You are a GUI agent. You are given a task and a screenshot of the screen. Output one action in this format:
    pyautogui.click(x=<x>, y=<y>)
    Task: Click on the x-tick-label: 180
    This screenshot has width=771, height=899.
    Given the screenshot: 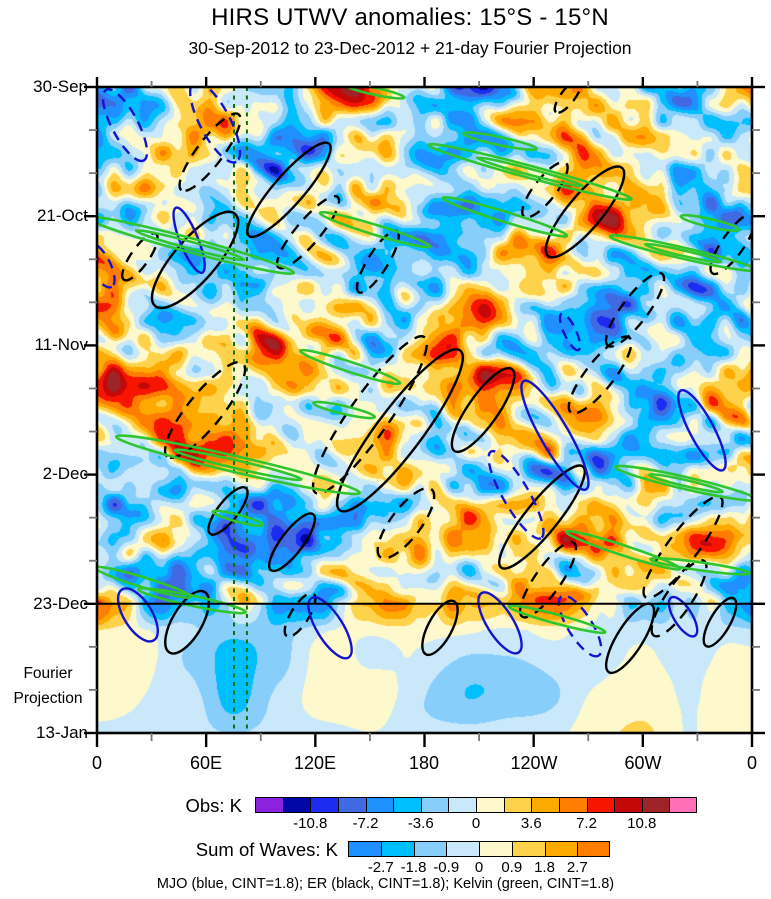 What is the action you would take?
    pyautogui.click(x=424, y=763)
    